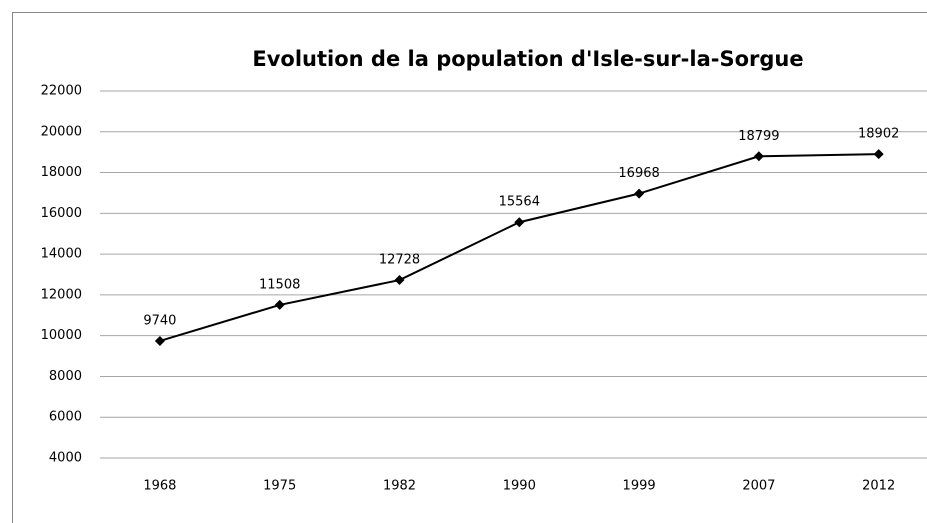 This screenshot has height=523, width=927. I want to click on y-tick-label: 22000, so click(61, 91).